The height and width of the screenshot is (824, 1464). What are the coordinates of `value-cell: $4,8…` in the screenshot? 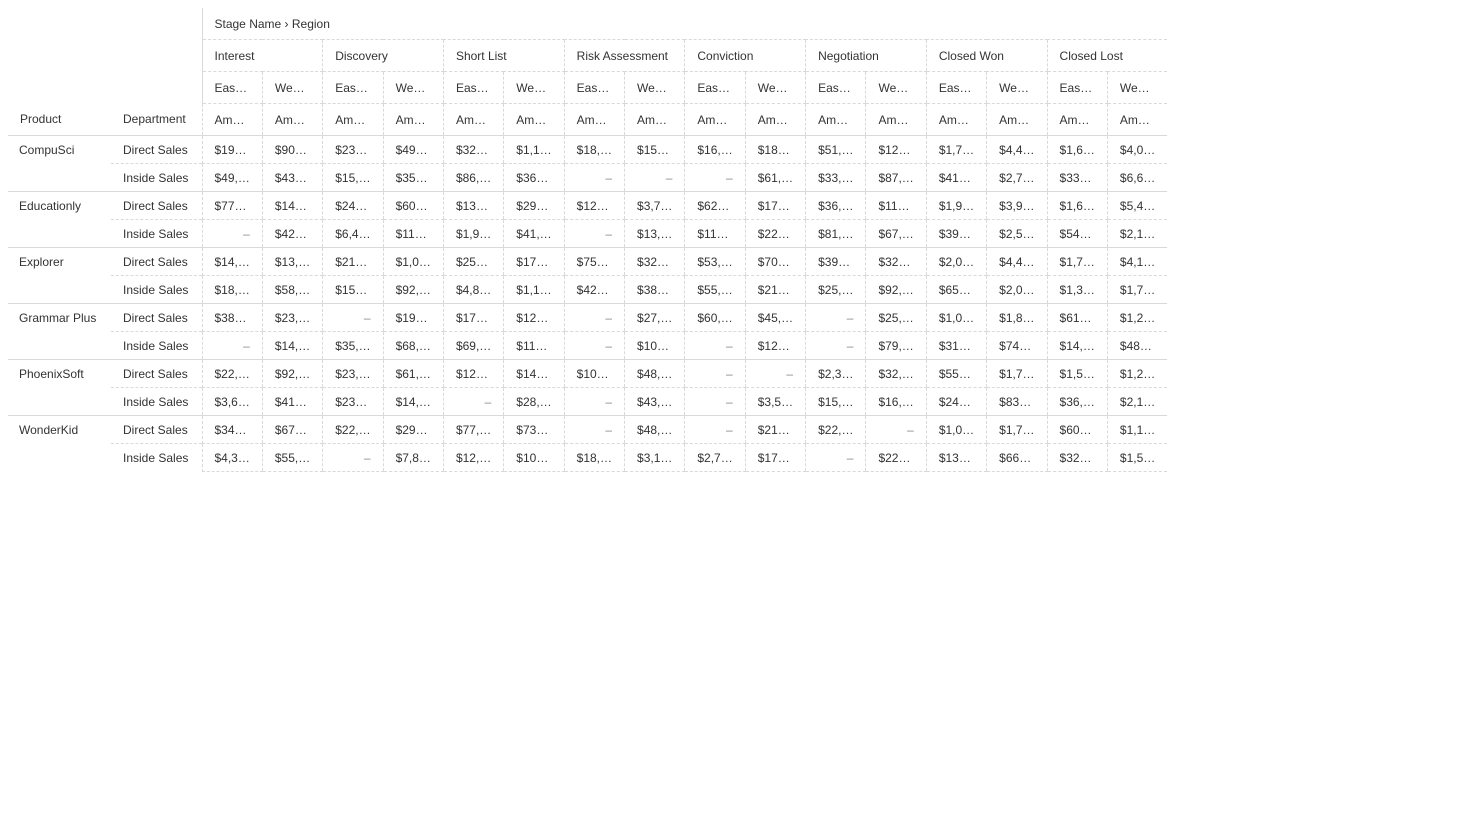 It's located at (473, 289).